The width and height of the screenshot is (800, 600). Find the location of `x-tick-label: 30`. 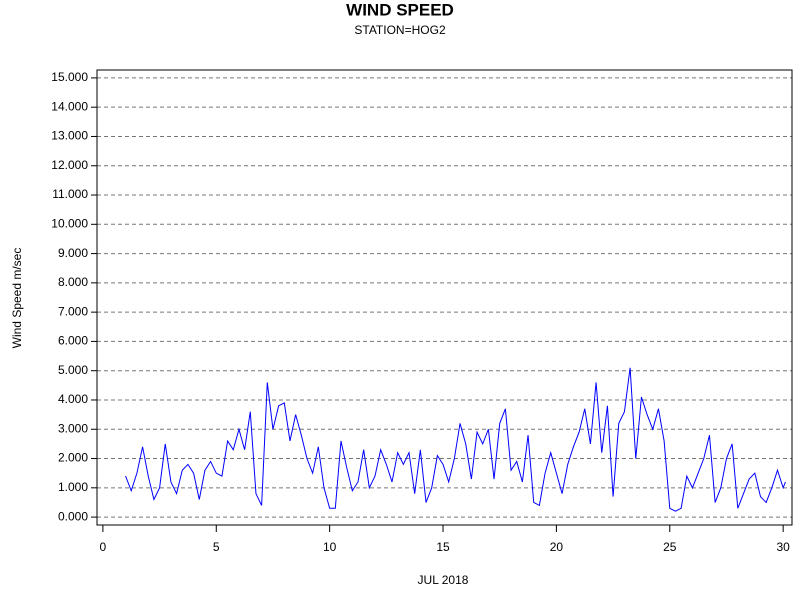

x-tick-label: 30 is located at coordinates (783, 547).